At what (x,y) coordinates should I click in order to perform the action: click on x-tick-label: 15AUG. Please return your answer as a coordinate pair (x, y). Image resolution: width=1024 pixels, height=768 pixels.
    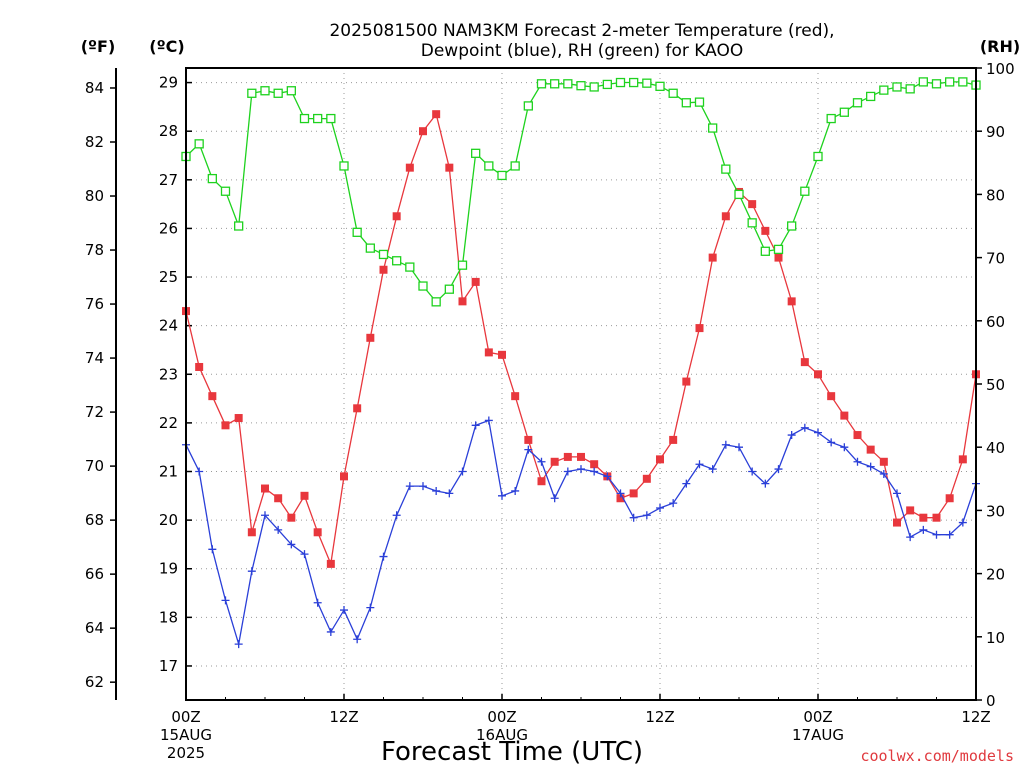
    Looking at the image, I should click on (186, 735).